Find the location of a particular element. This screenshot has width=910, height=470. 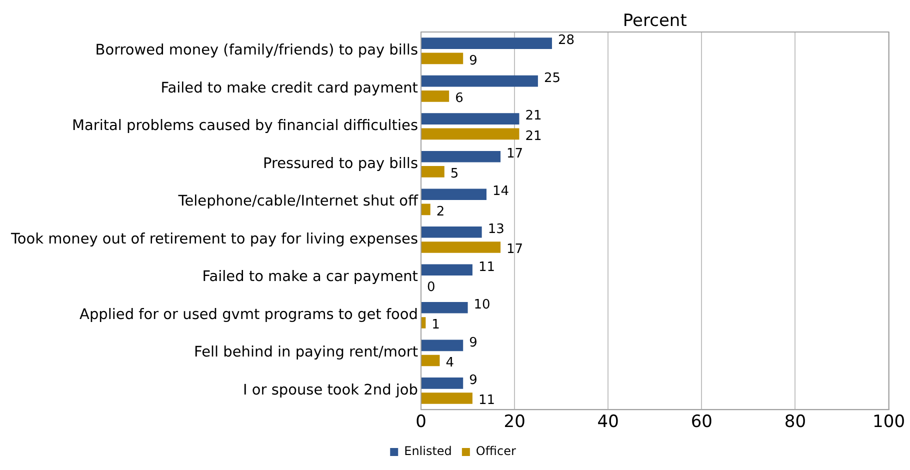

y-tick-label: Fell behind in paying rent/mort is located at coordinates (306, 352).